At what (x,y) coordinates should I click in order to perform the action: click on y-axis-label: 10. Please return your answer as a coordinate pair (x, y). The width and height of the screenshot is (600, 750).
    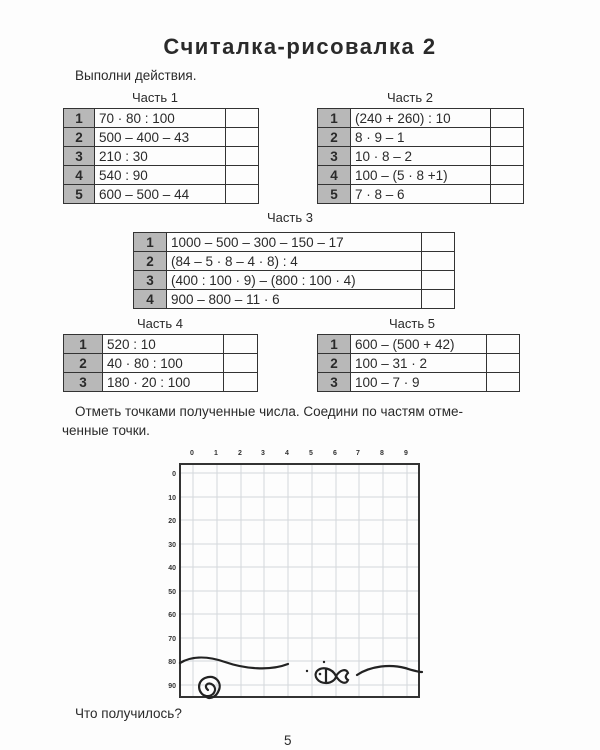
    Looking at the image, I should click on (172, 498).